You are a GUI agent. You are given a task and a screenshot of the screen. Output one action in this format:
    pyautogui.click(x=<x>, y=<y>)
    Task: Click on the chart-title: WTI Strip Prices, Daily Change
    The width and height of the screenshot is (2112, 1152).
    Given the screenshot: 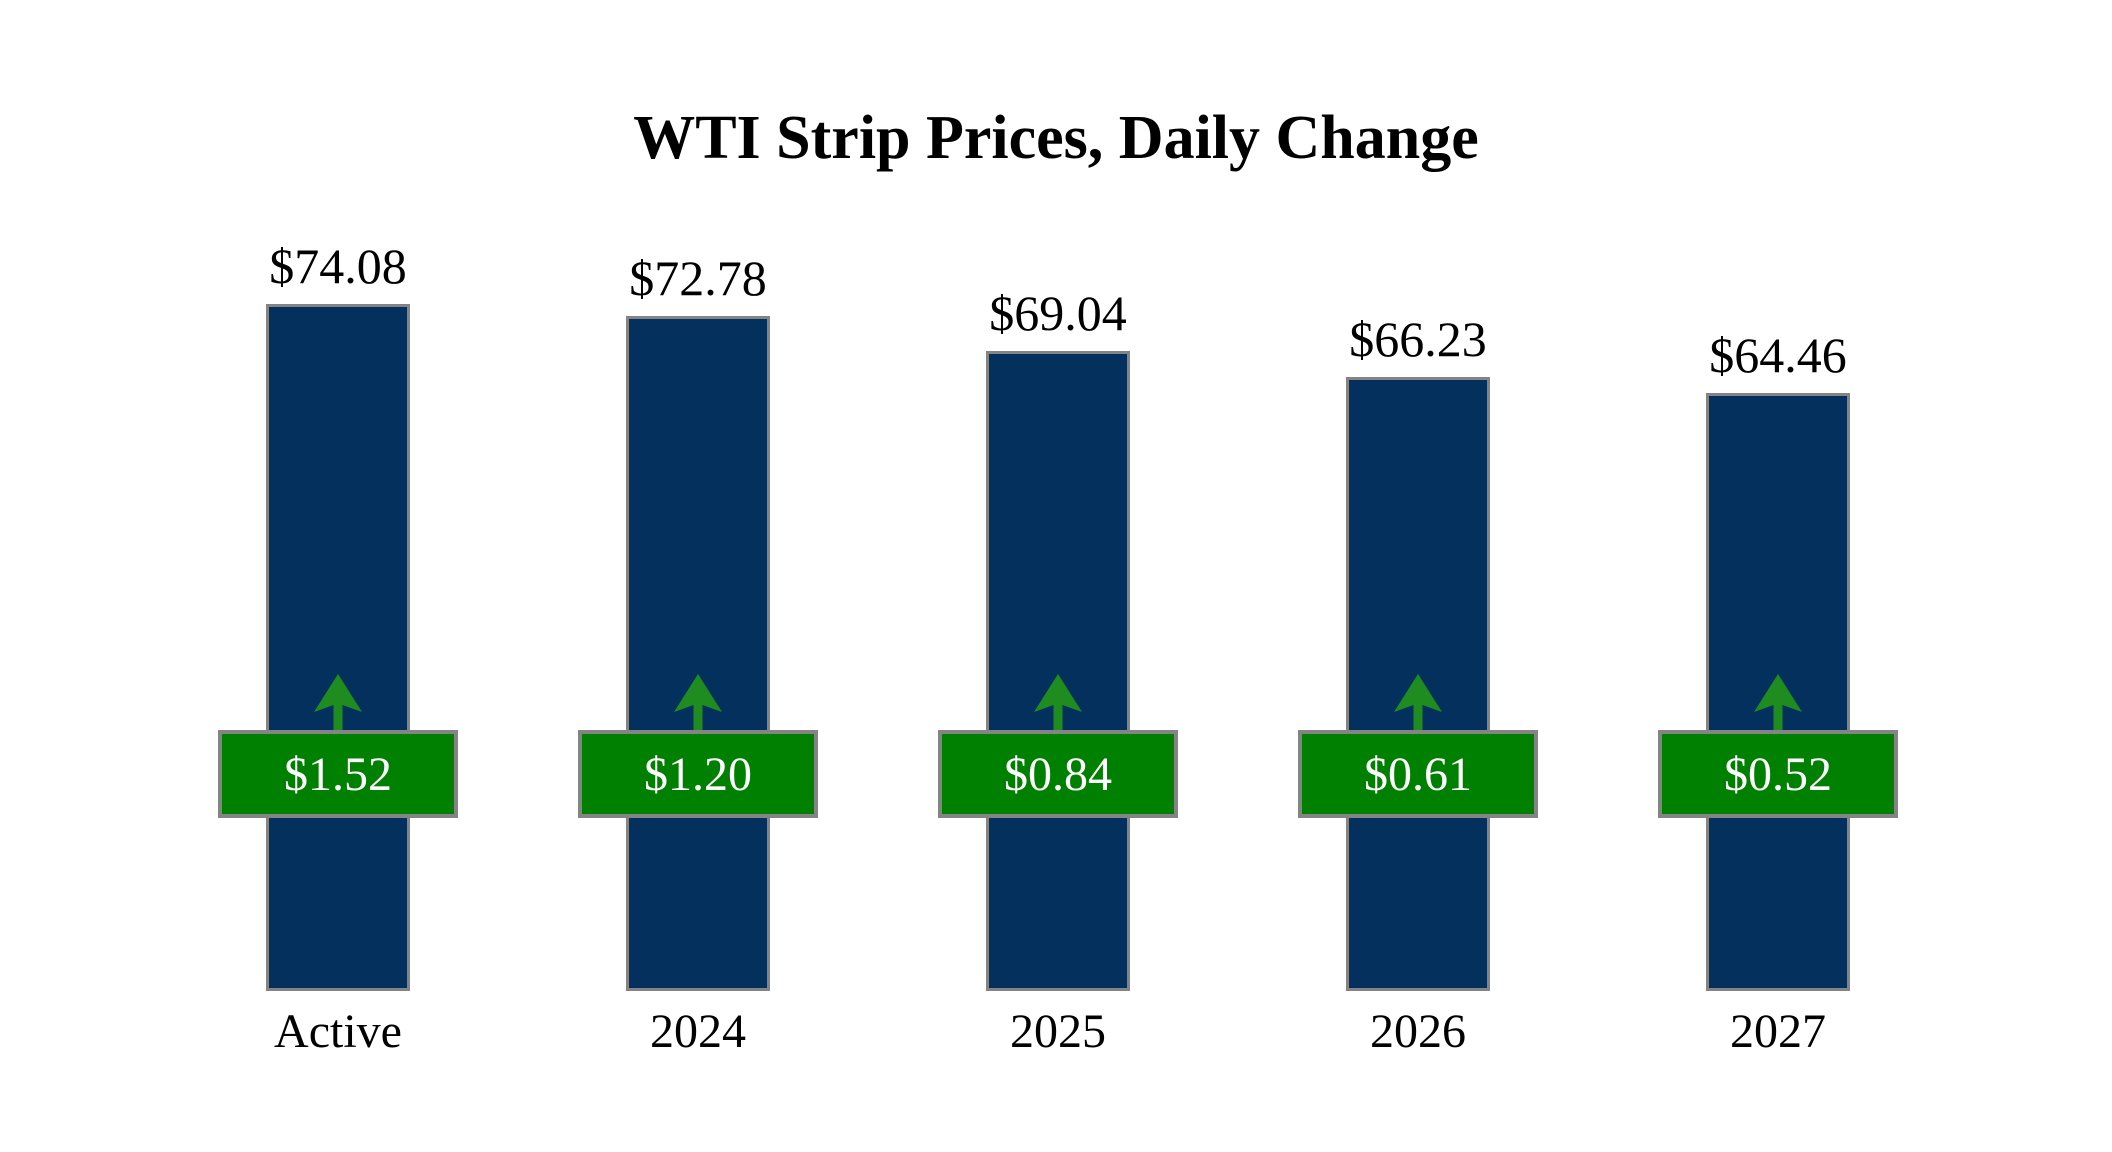 What is the action you would take?
    pyautogui.click(x=1056, y=138)
    